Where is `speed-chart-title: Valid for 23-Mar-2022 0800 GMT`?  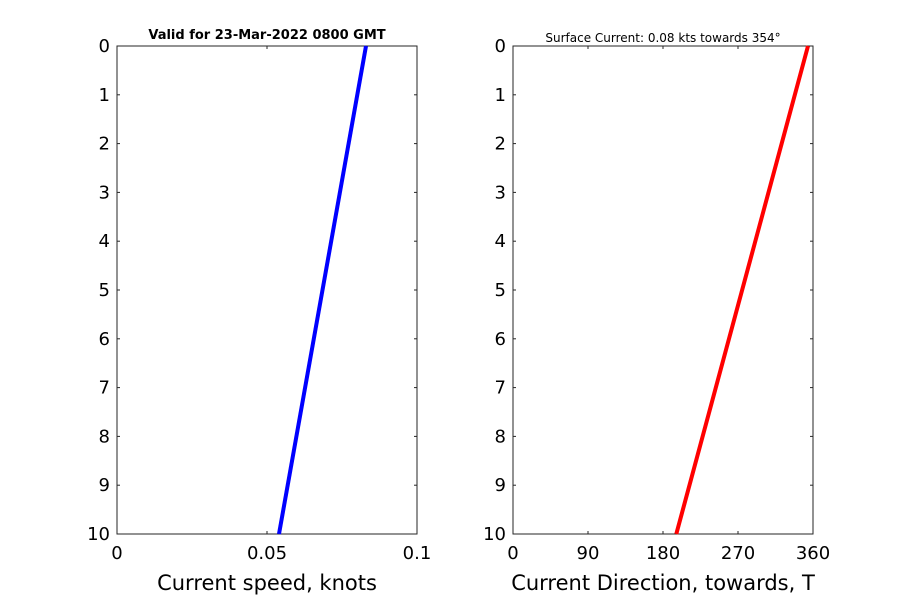
speed-chart-title: Valid for 23-Mar-2022 0800 GMT is located at coordinates (266, 35).